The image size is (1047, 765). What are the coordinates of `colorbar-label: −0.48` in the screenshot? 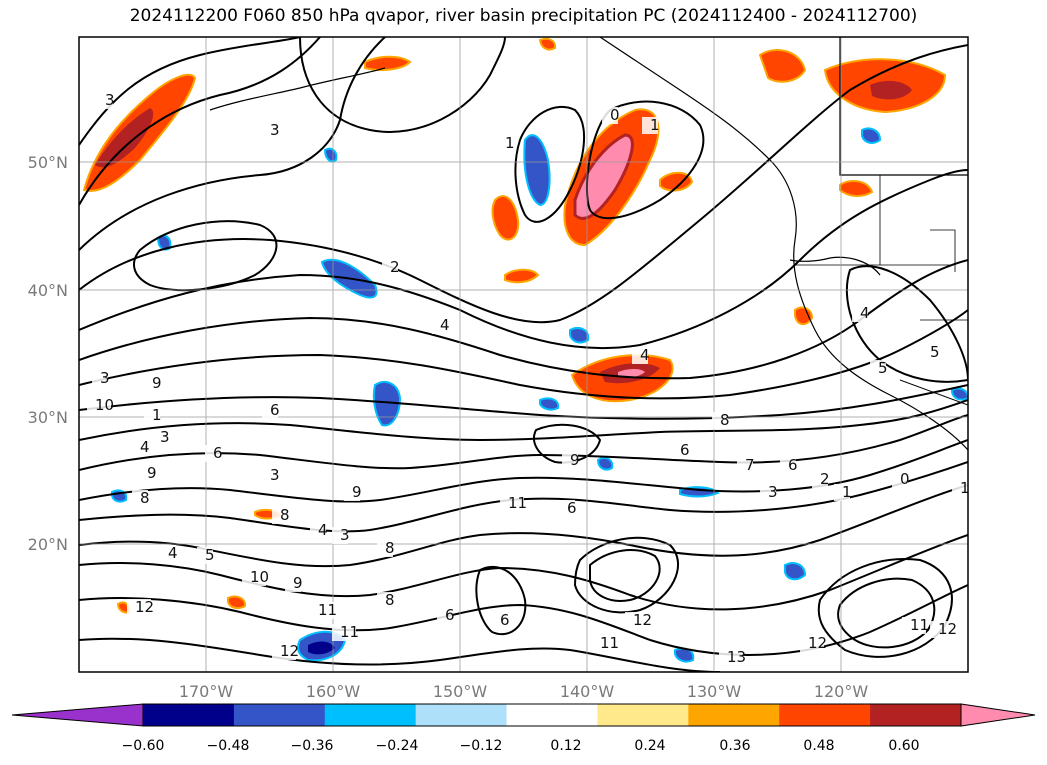 It's located at (228, 746).